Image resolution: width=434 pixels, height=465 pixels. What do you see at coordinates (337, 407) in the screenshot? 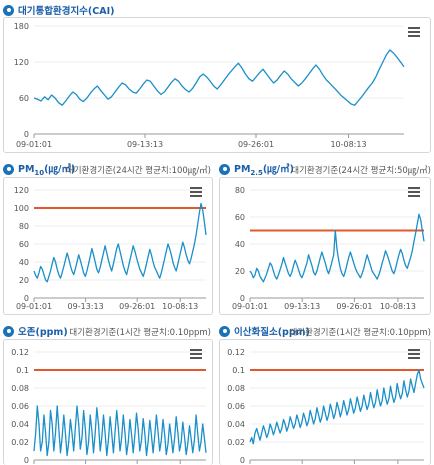
I see `no2-series-line` at bounding box center [337, 407].